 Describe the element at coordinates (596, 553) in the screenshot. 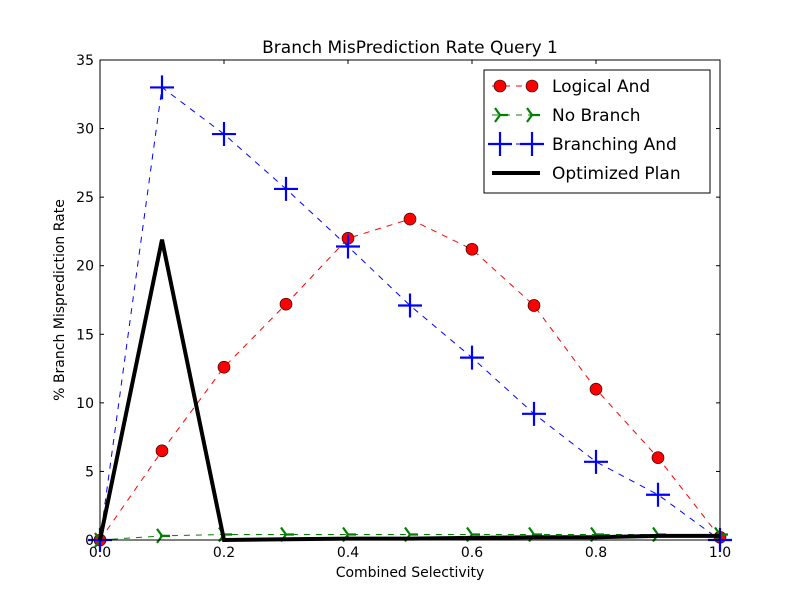

I see `x-tick-label: 0.8` at that location.